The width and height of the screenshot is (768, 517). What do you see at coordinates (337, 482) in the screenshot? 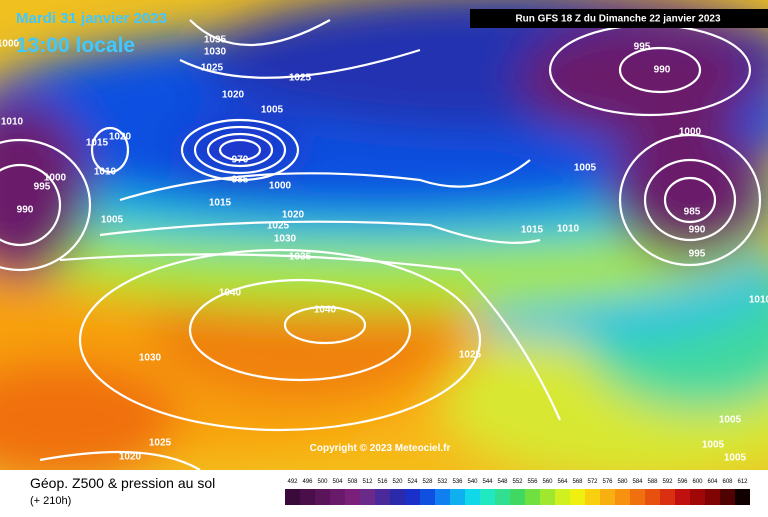
I see `scale-label: 504` at bounding box center [337, 482].